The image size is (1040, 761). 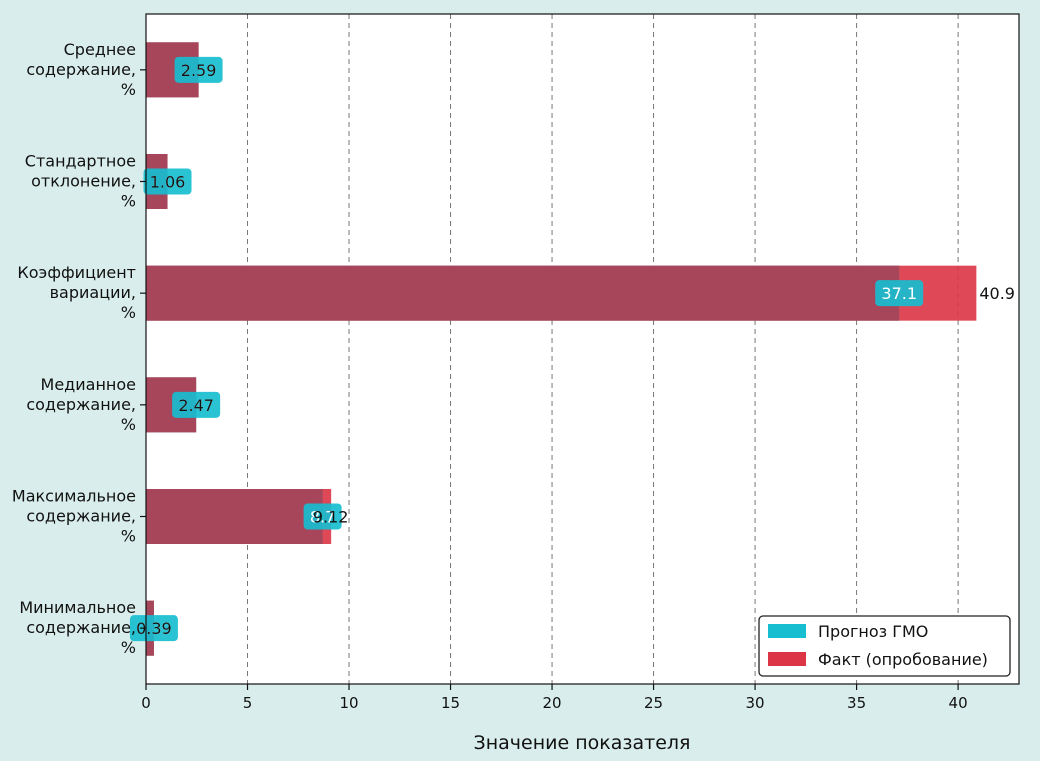 I want to click on category-label-line: Медианное, so click(x=88, y=384).